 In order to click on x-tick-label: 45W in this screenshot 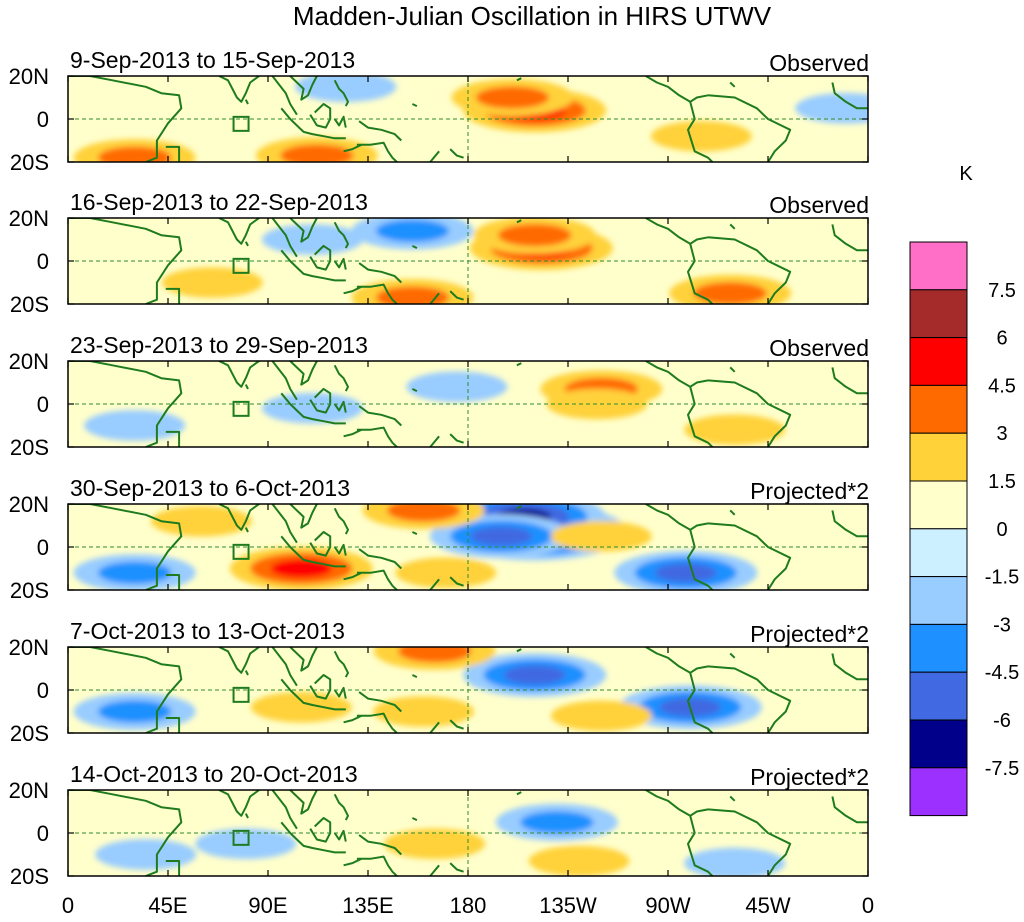, I will do `click(767, 905)`.